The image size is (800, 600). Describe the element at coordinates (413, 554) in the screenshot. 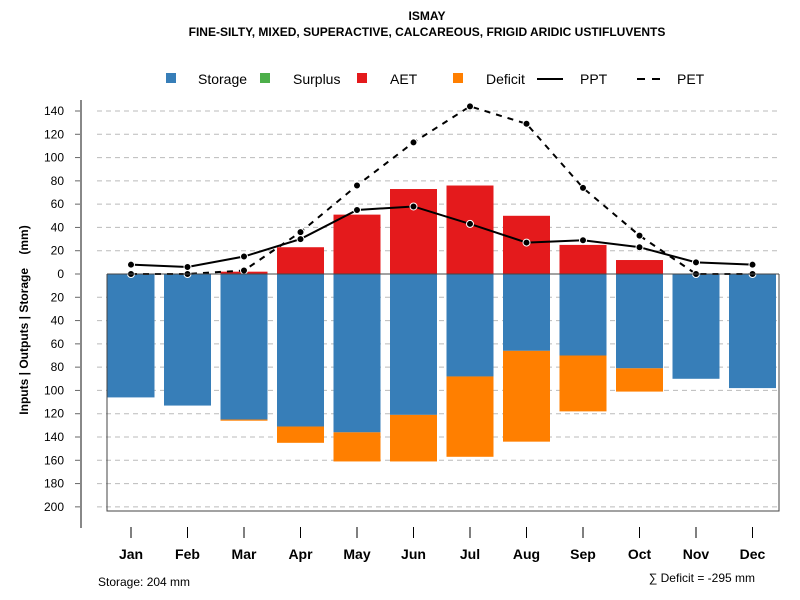

I see `x-tick-label: Jun` at that location.